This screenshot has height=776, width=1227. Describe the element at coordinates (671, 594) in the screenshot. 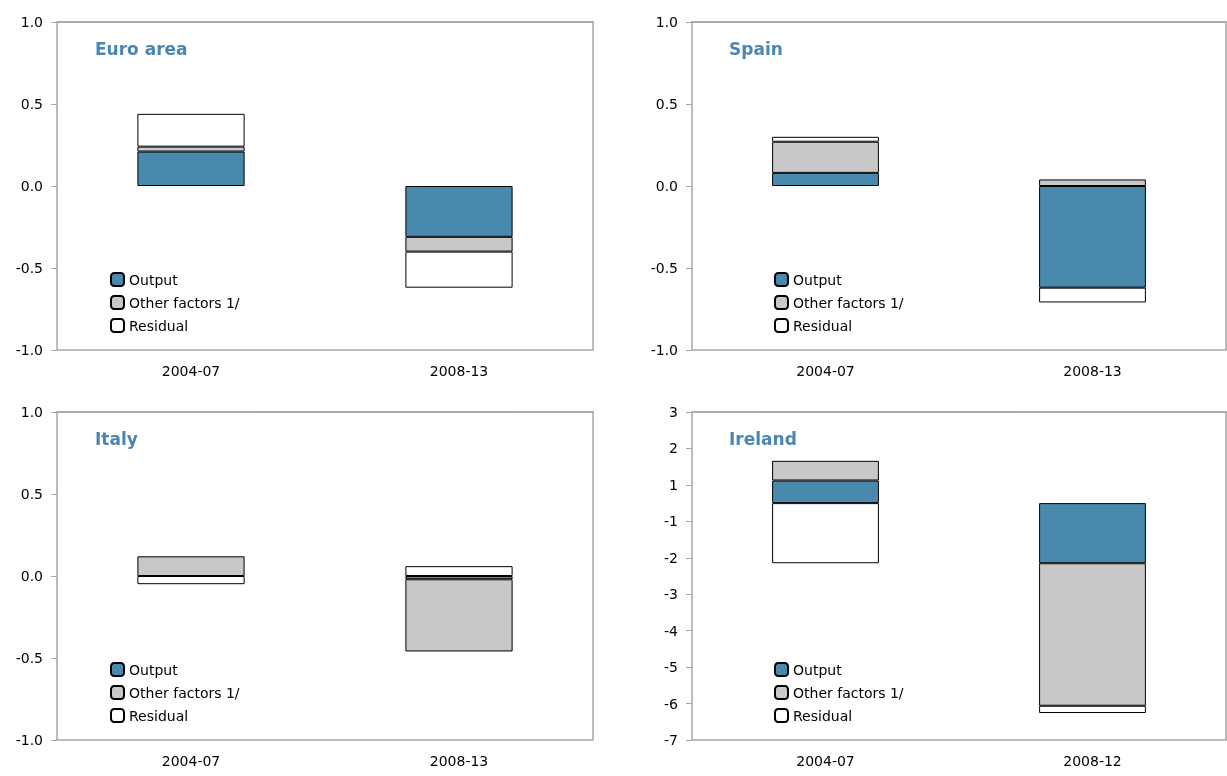

I see `y-tick-label: -3` at that location.